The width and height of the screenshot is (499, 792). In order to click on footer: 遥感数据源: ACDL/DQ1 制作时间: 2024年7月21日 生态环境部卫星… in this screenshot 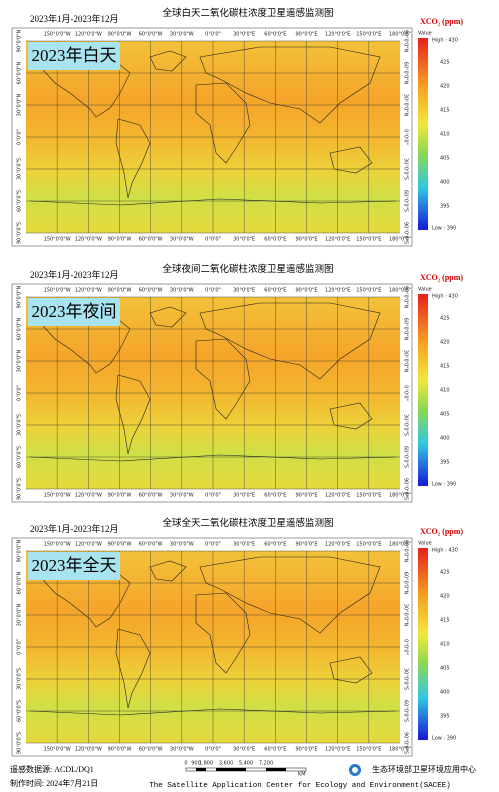, I will do `click(243, 775)`.